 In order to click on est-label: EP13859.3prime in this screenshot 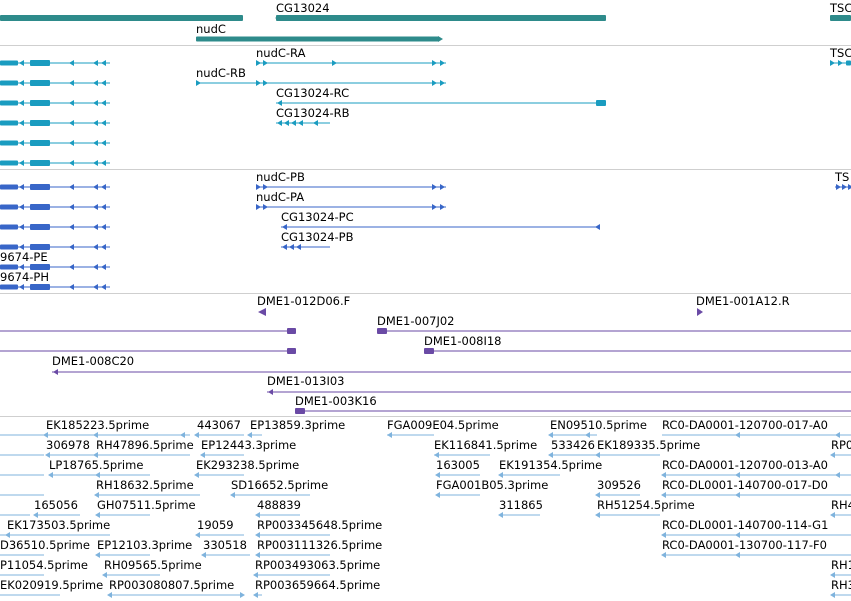, I will do `click(298, 425)`.